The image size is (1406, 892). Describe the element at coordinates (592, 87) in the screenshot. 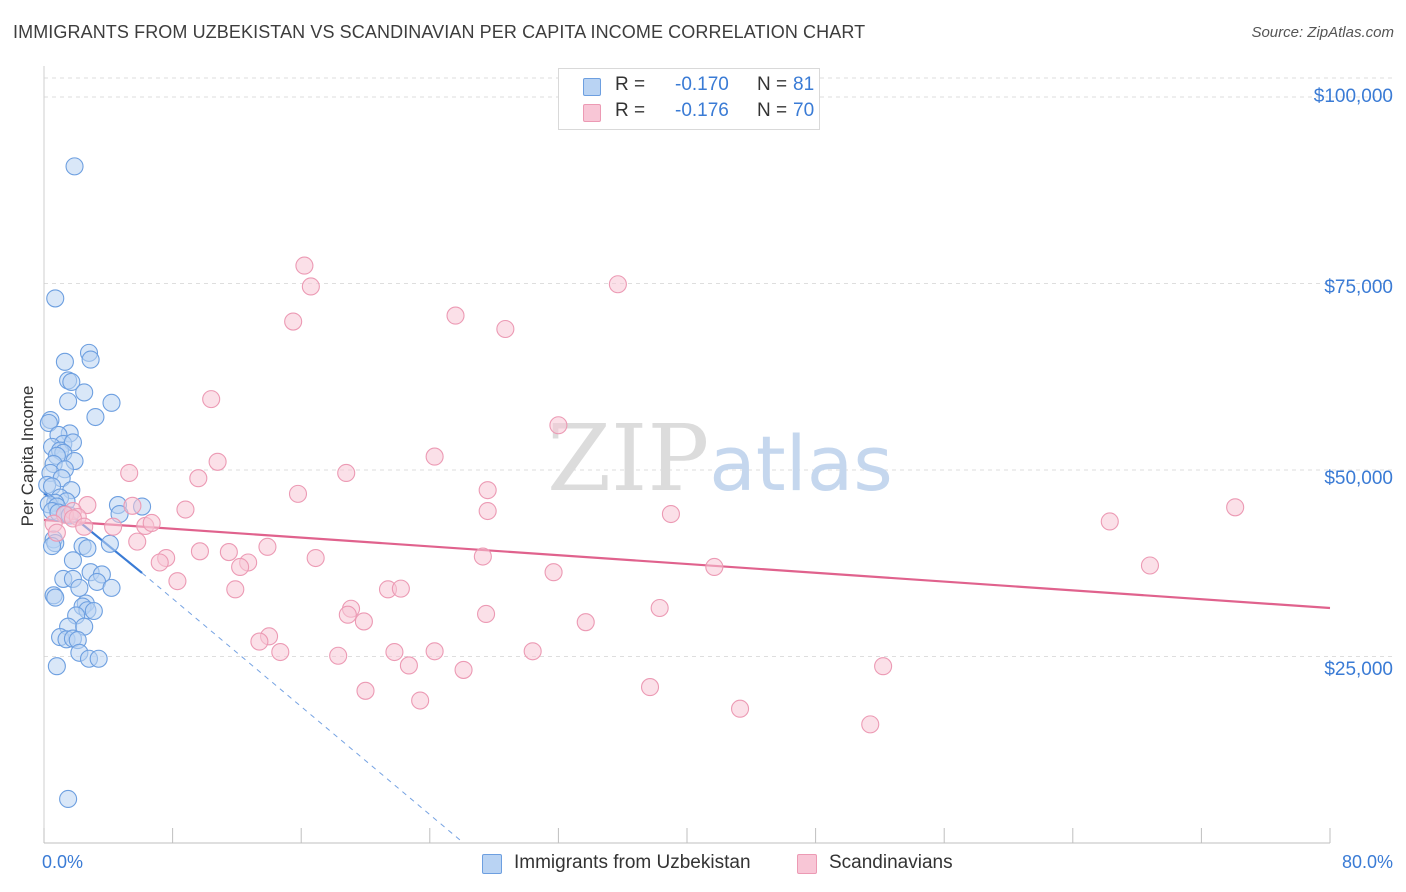

I see `blue-swatch-icon` at that location.